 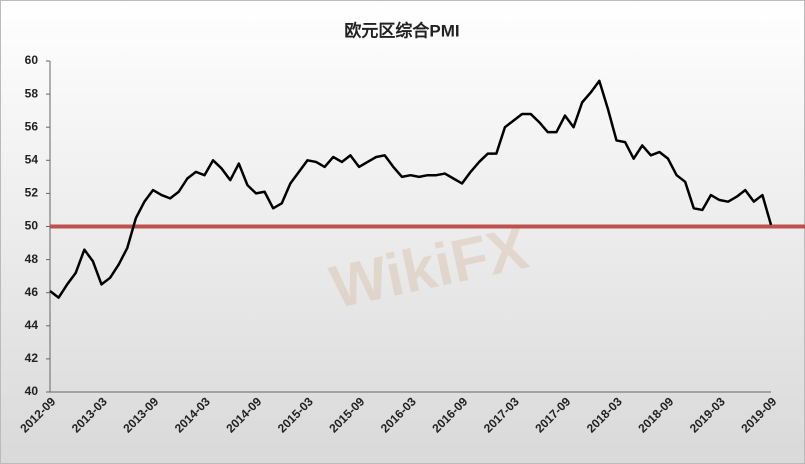 I want to click on y-tick-label: 54, so click(x=32, y=159).